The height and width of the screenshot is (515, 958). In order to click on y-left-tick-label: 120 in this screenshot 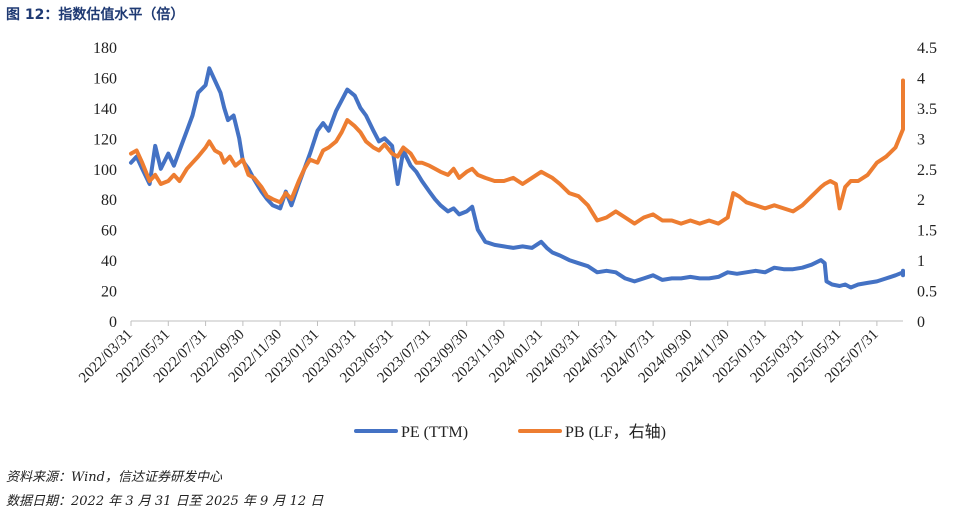, I will do `click(105, 139)`.